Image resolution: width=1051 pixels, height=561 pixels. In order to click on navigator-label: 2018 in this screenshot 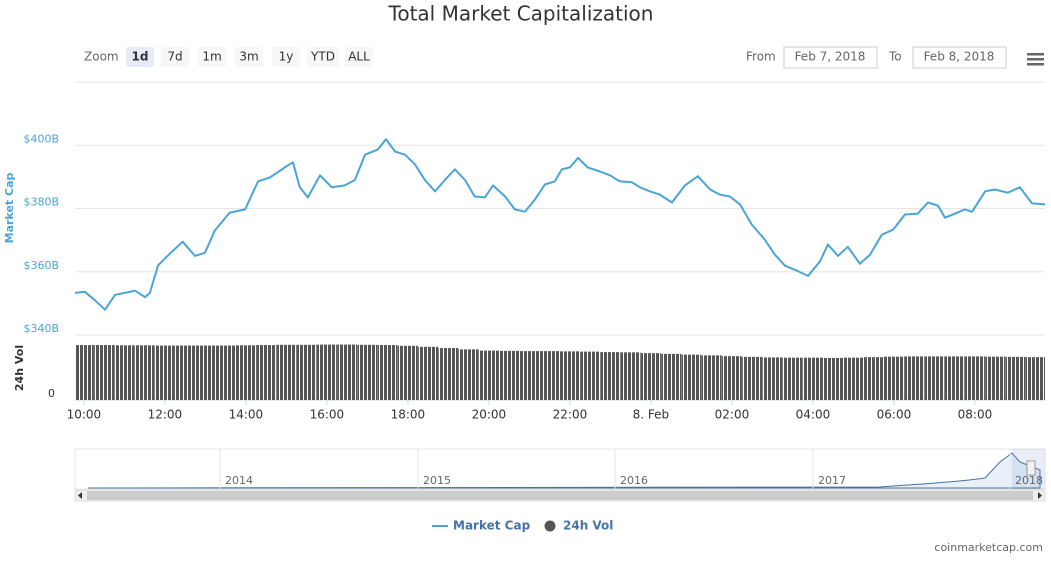, I will do `click(1029, 480)`.